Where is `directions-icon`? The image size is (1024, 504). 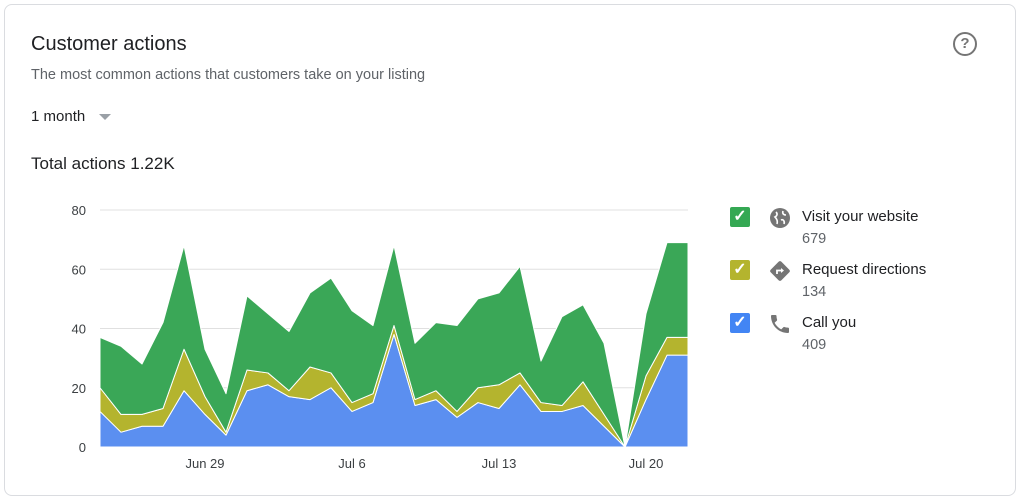
directions-icon is located at coordinates (780, 271).